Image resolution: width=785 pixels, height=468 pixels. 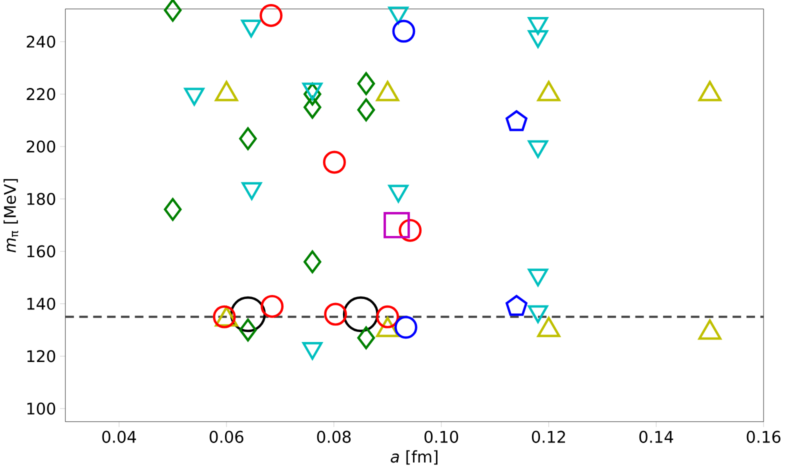 What do you see at coordinates (11, 215) in the screenshot?
I see `y-axis-title: m$_{π}$ [MeV]` at bounding box center [11, 215].